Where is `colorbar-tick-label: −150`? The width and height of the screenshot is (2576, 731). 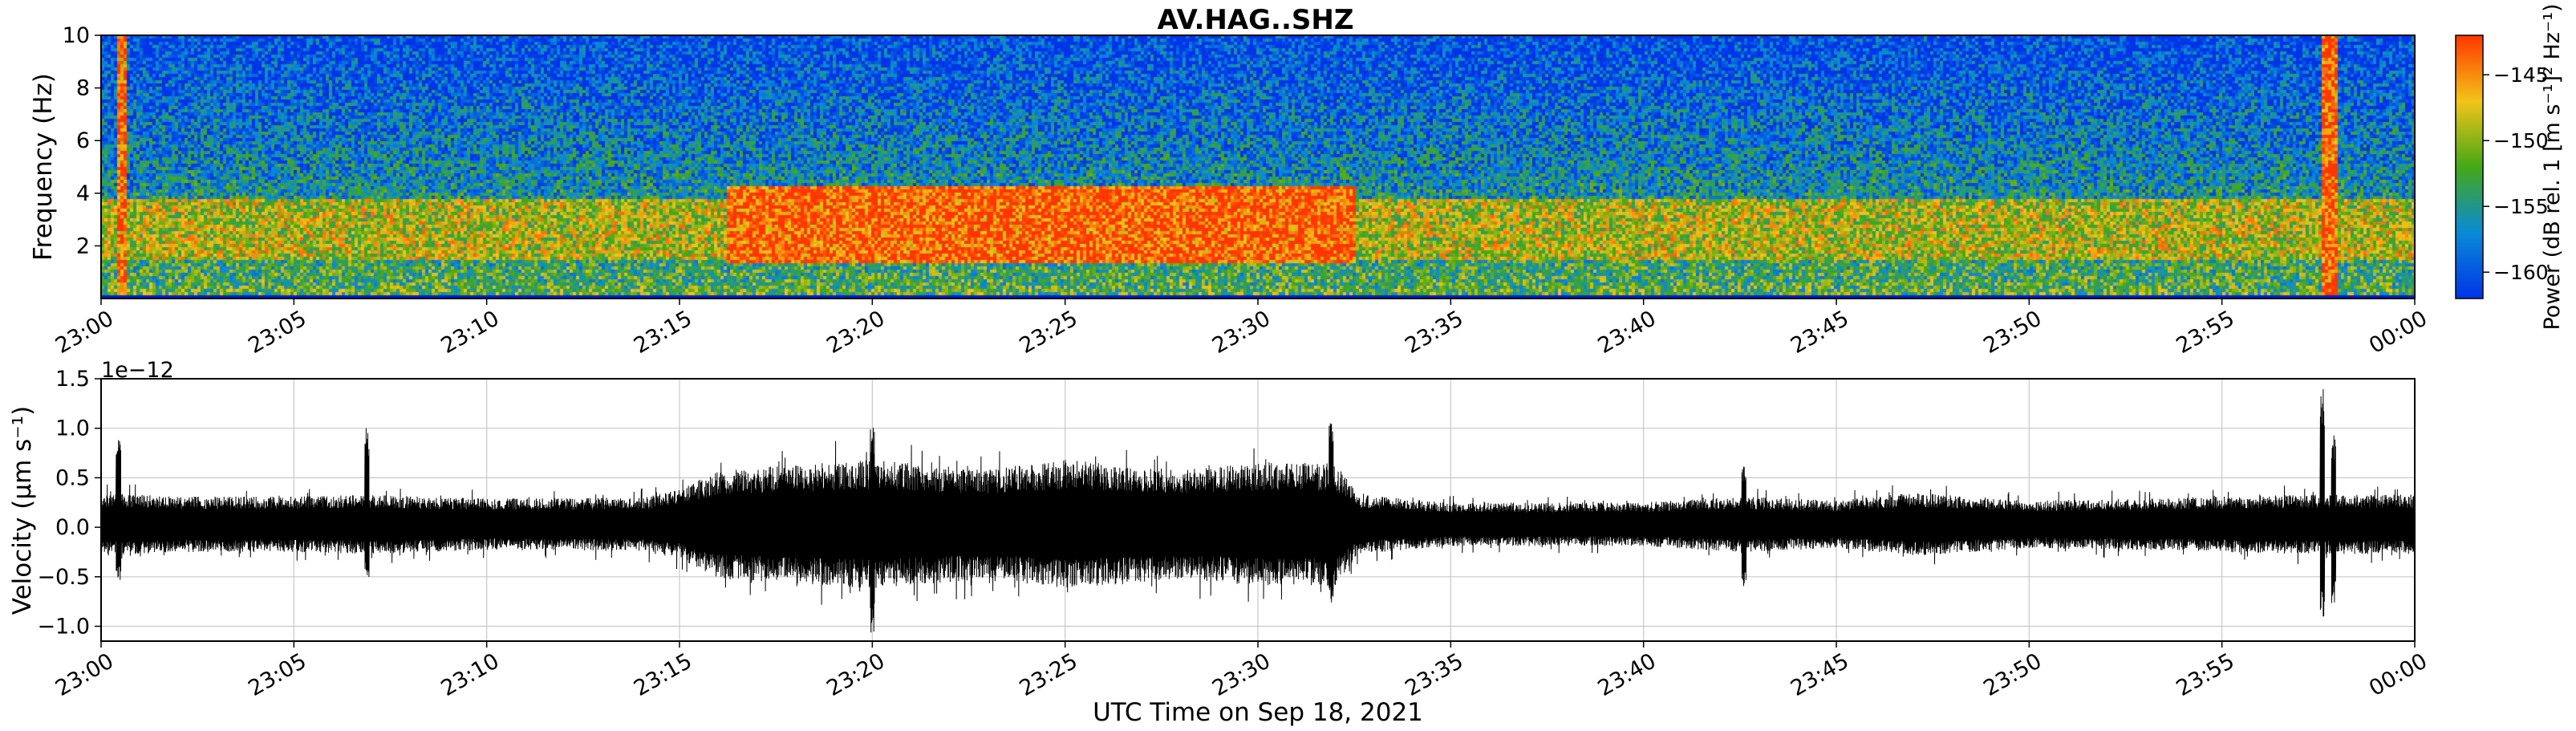
colorbar-tick-label: −150 is located at coordinates (2521, 140).